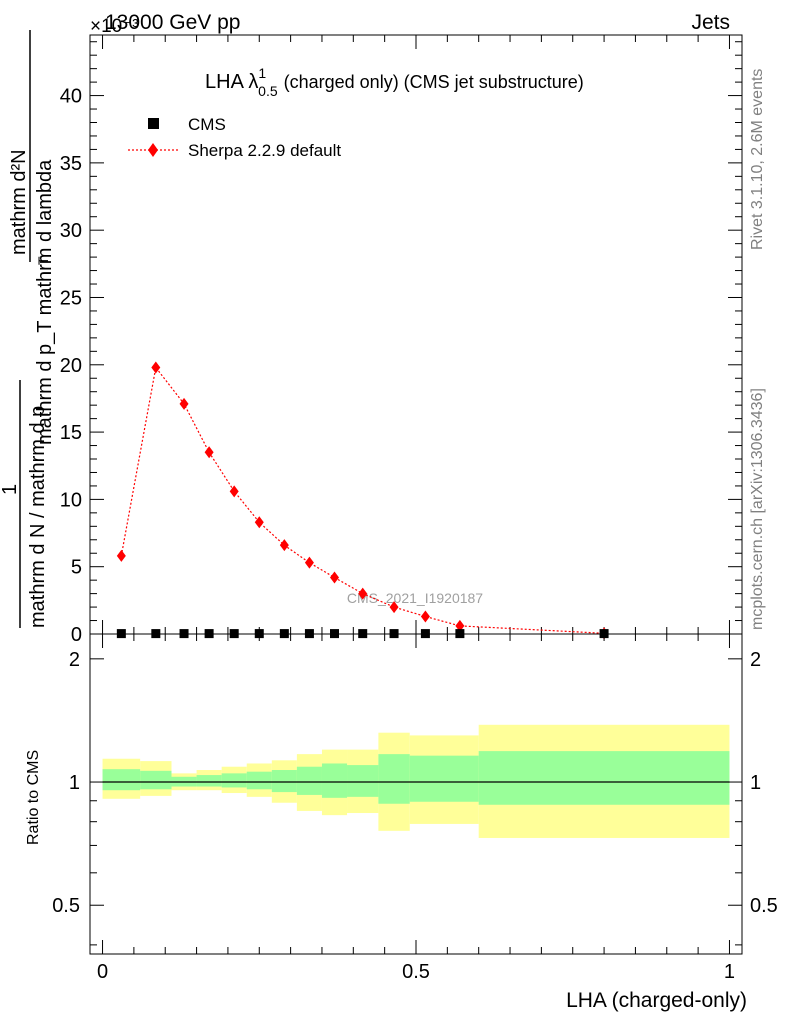 The image size is (786, 1029). Describe the element at coordinates (74, 660) in the screenshot. I see `ratio-y-tick-label: 2` at that location.